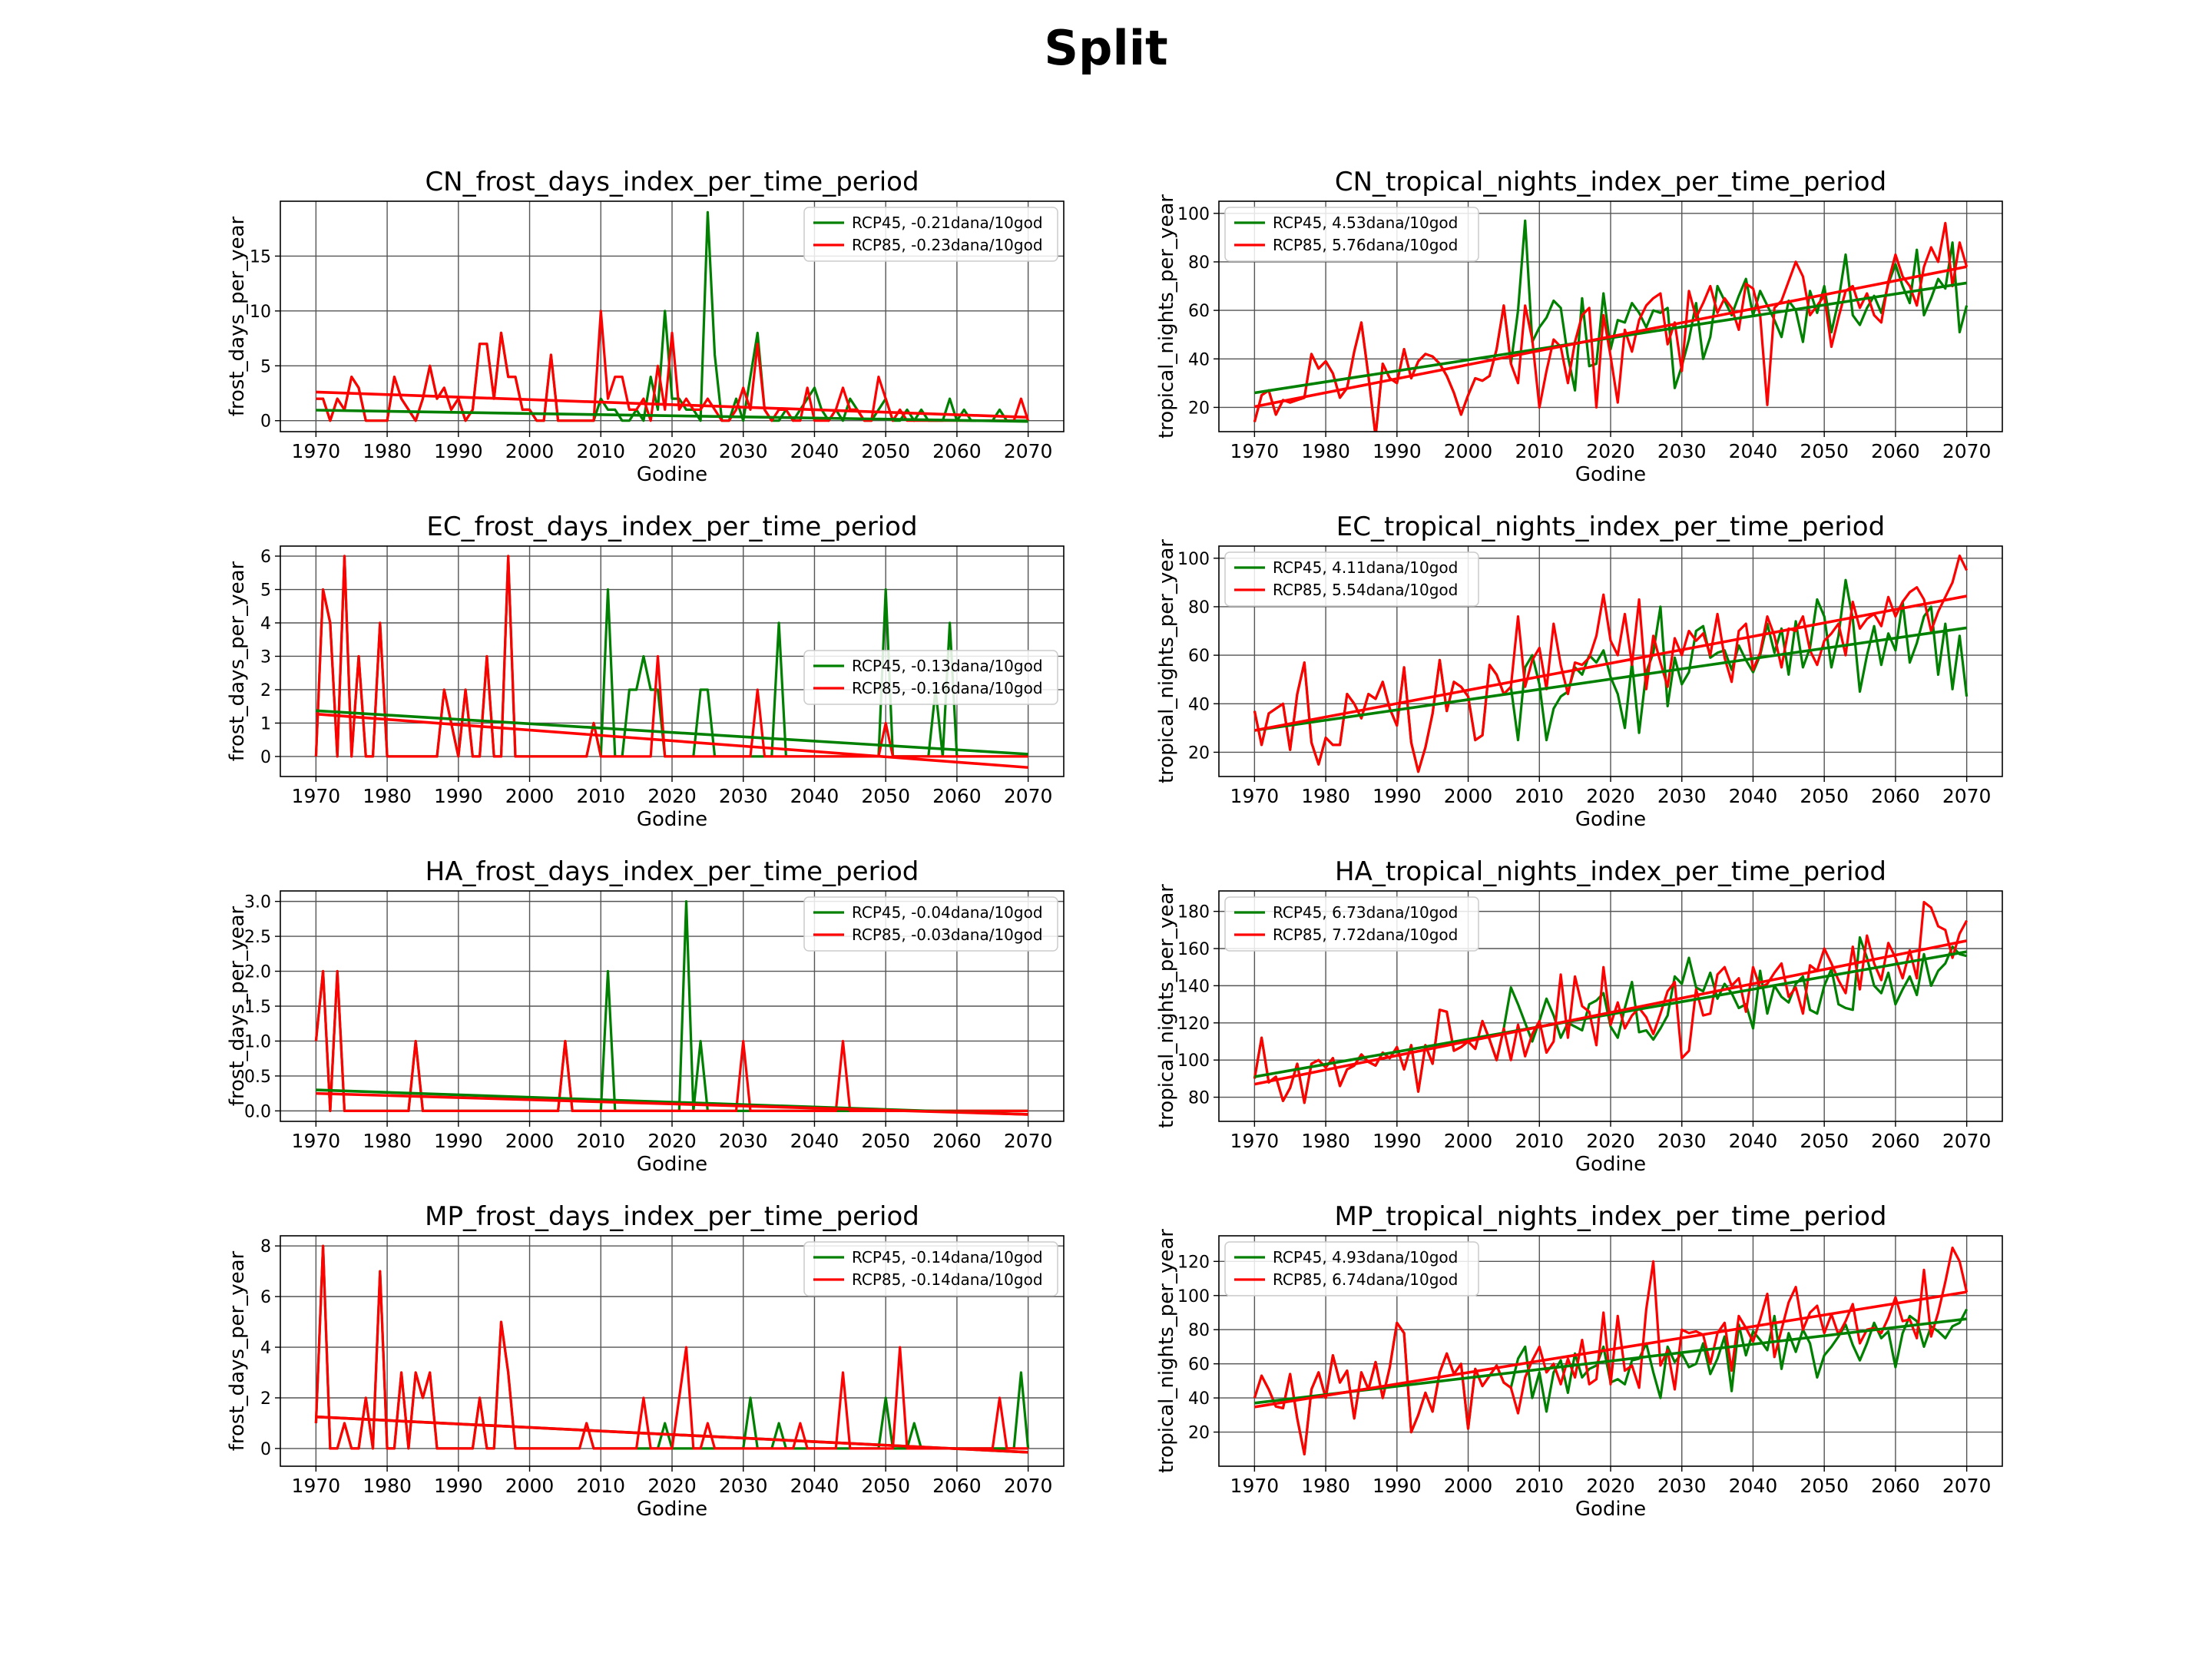 Image resolution: width=2212 pixels, height=1659 pixels. Describe the element at coordinates (266, 657) in the screenshot. I see `y-tick-label: 3` at that location.